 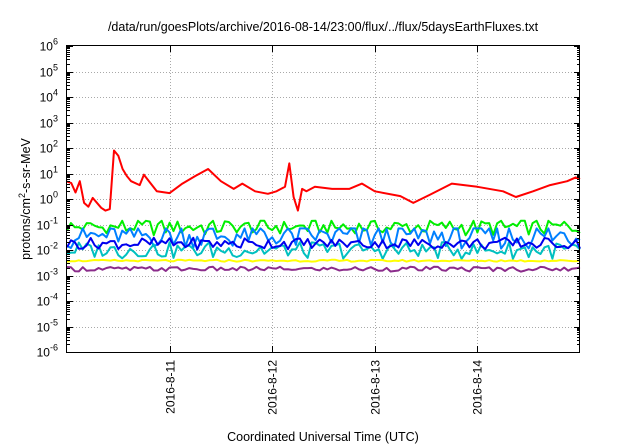 What do you see at coordinates (22, 195) in the screenshot?
I see `y-axis-title-sup: 2` at bounding box center [22, 195].